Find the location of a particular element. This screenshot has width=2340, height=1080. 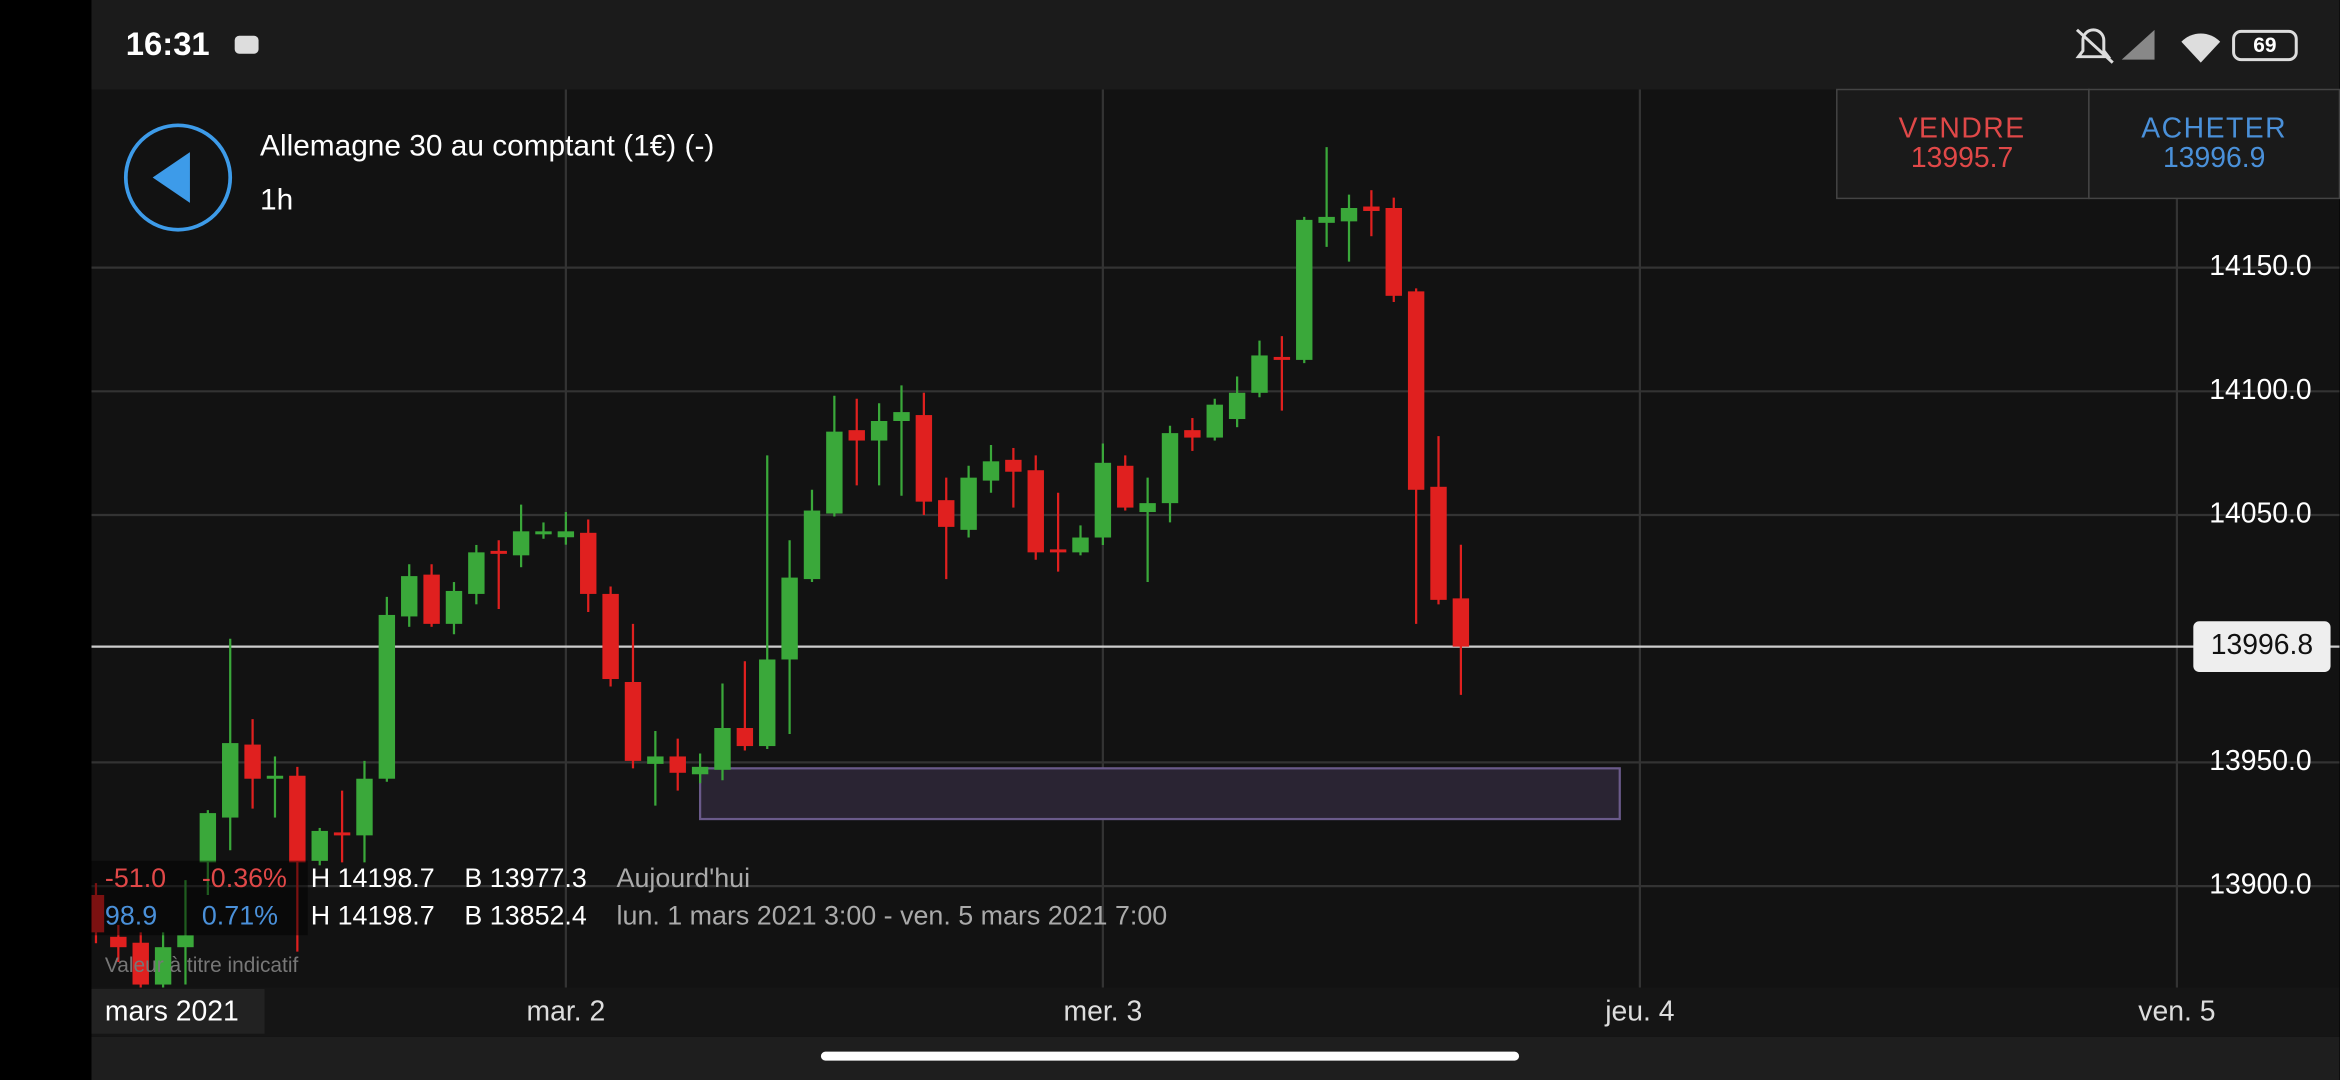

last-price-tag is located at coordinates (2262, 646).